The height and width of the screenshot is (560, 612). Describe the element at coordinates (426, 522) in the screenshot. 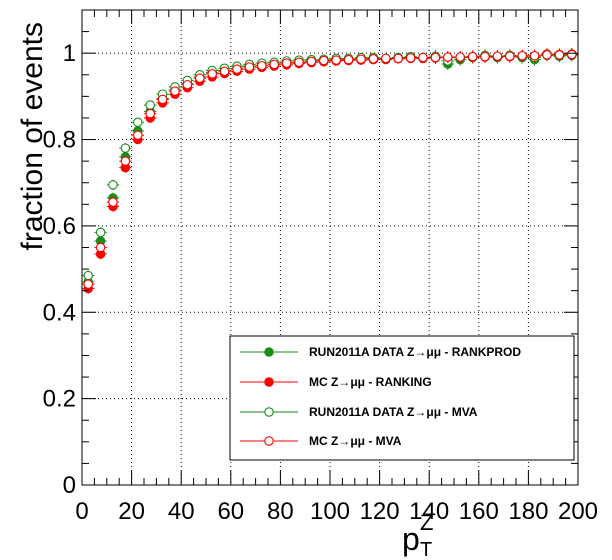

I see `x-axis-title-superscript: Z` at that location.